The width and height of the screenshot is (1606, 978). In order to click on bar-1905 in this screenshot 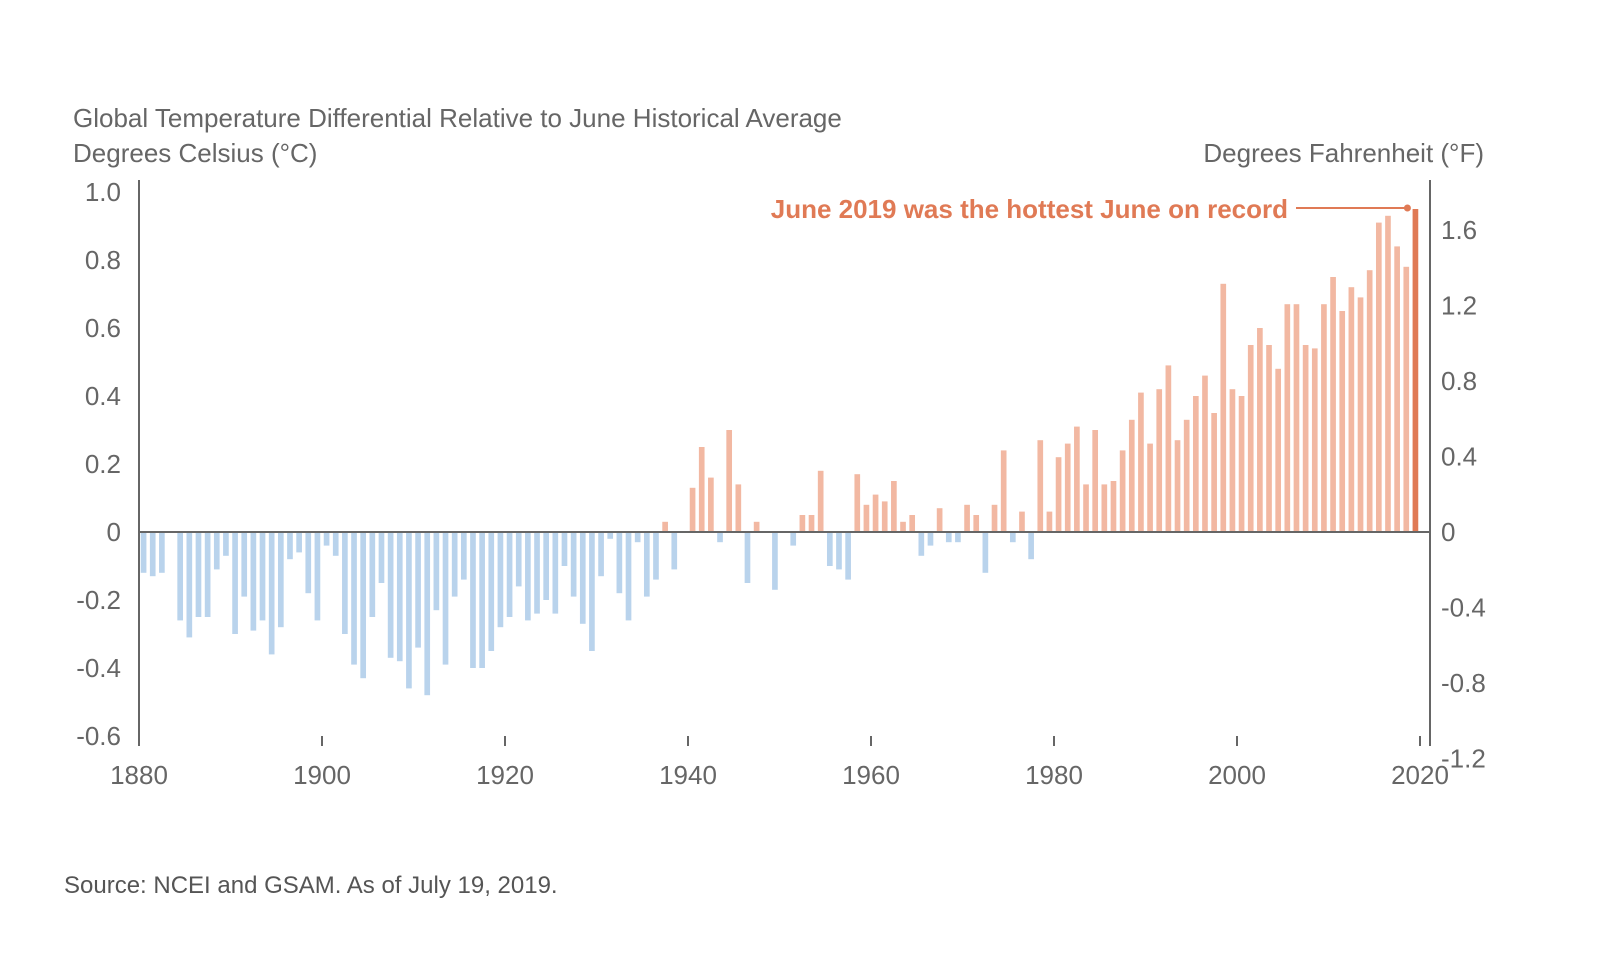, I will do `click(372, 574)`.